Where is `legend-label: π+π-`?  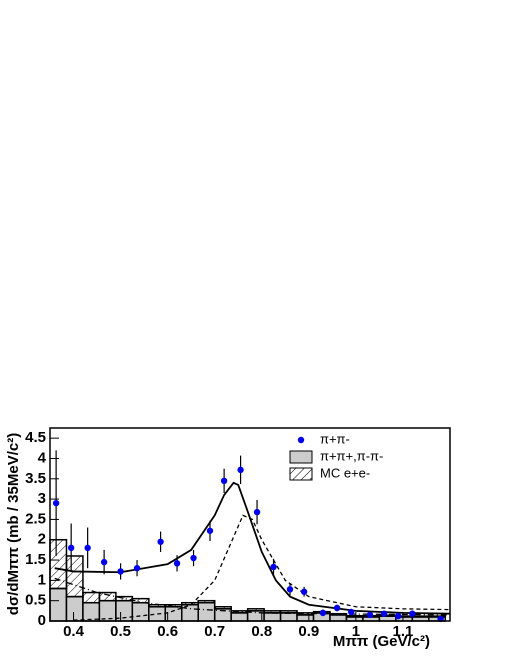
legend-label: π+π- is located at coordinates (335, 438).